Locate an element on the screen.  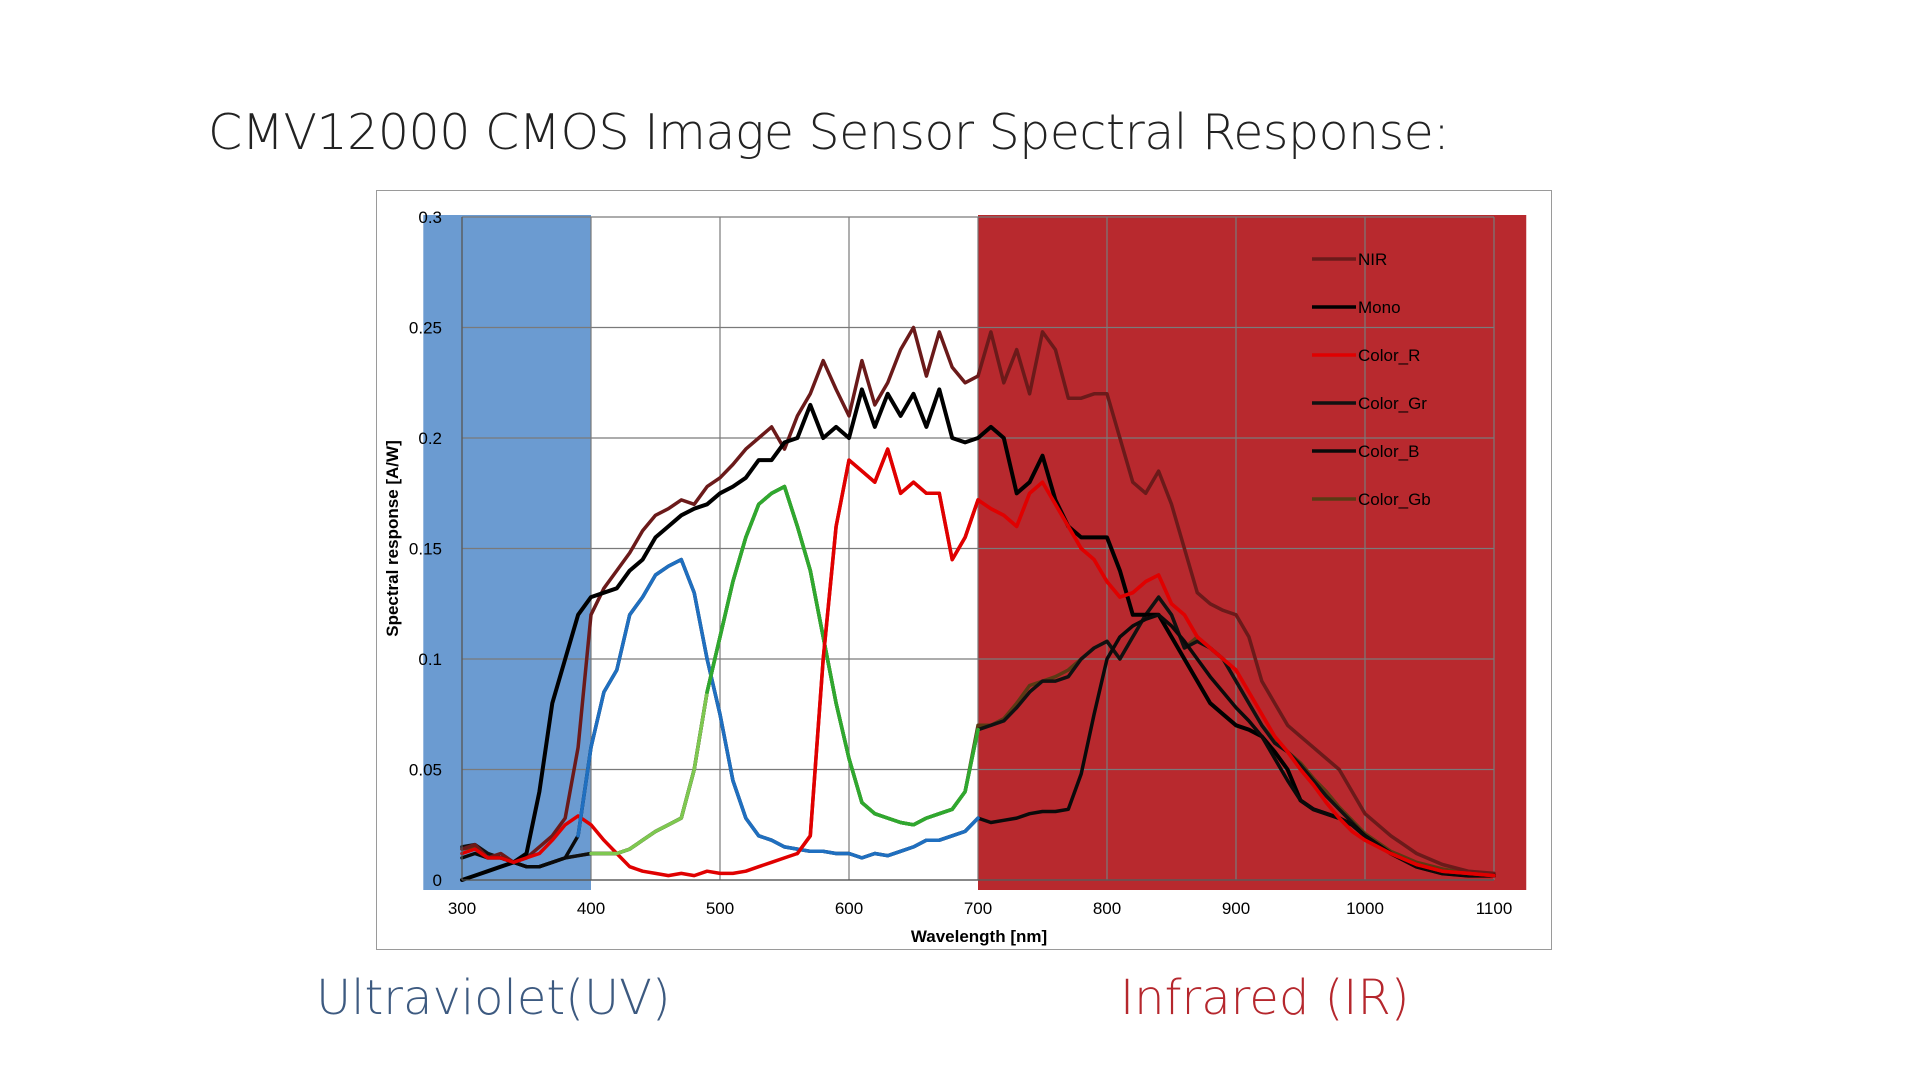
x-tick-label: 700 is located at coordinates (978, 908).